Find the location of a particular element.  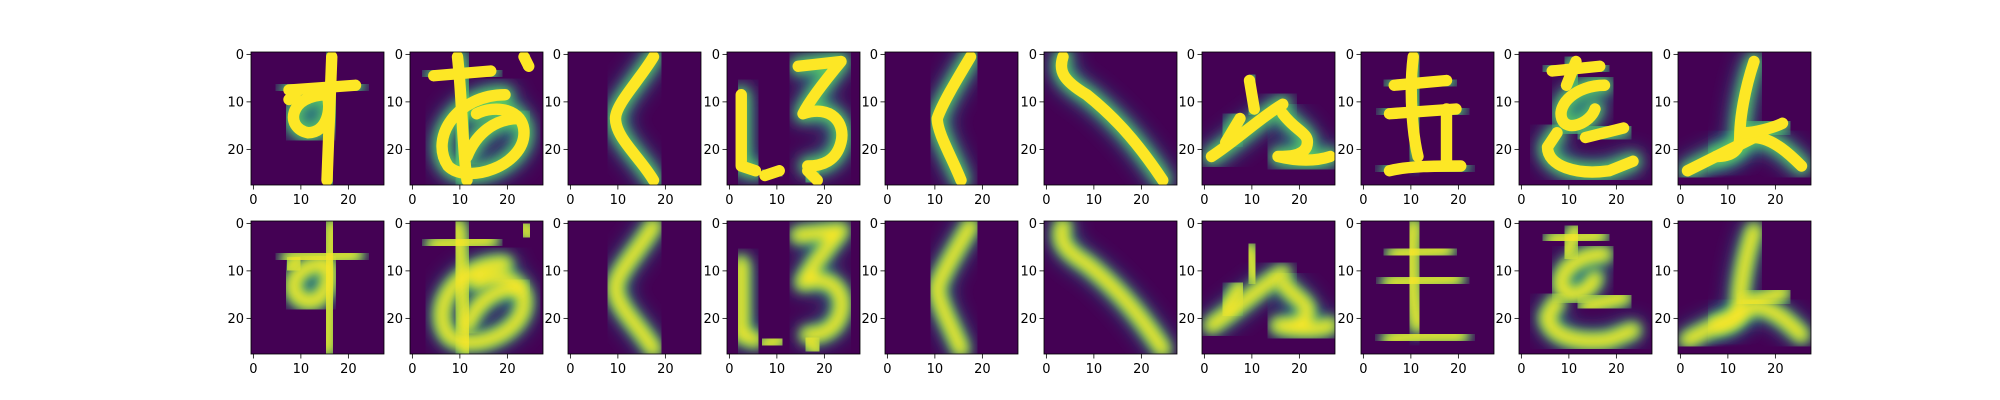

image-panel-r2-c10: 0 10 20 0 10 20 is located at coordinates (1733, 297).